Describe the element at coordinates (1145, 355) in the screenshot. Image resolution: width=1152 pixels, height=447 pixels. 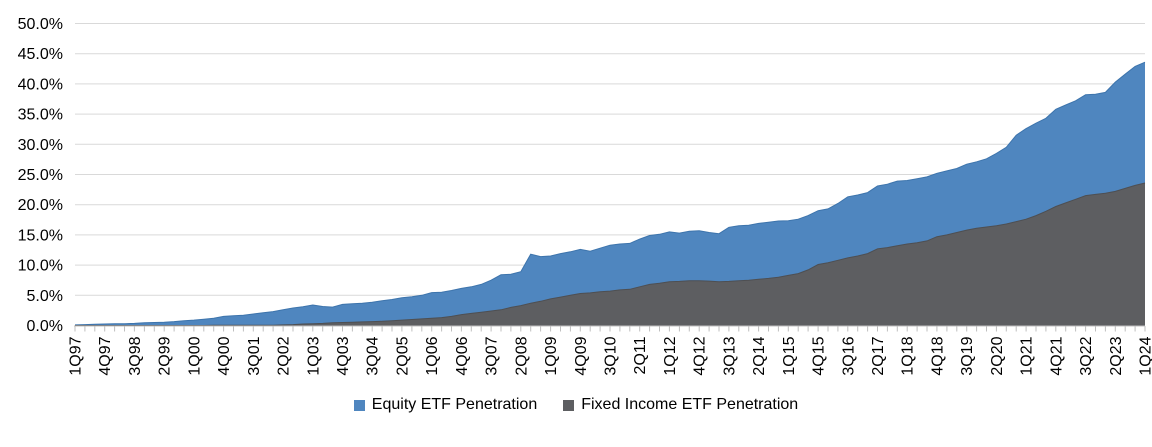
I see `x-tick-label: 1Q24` at that location.